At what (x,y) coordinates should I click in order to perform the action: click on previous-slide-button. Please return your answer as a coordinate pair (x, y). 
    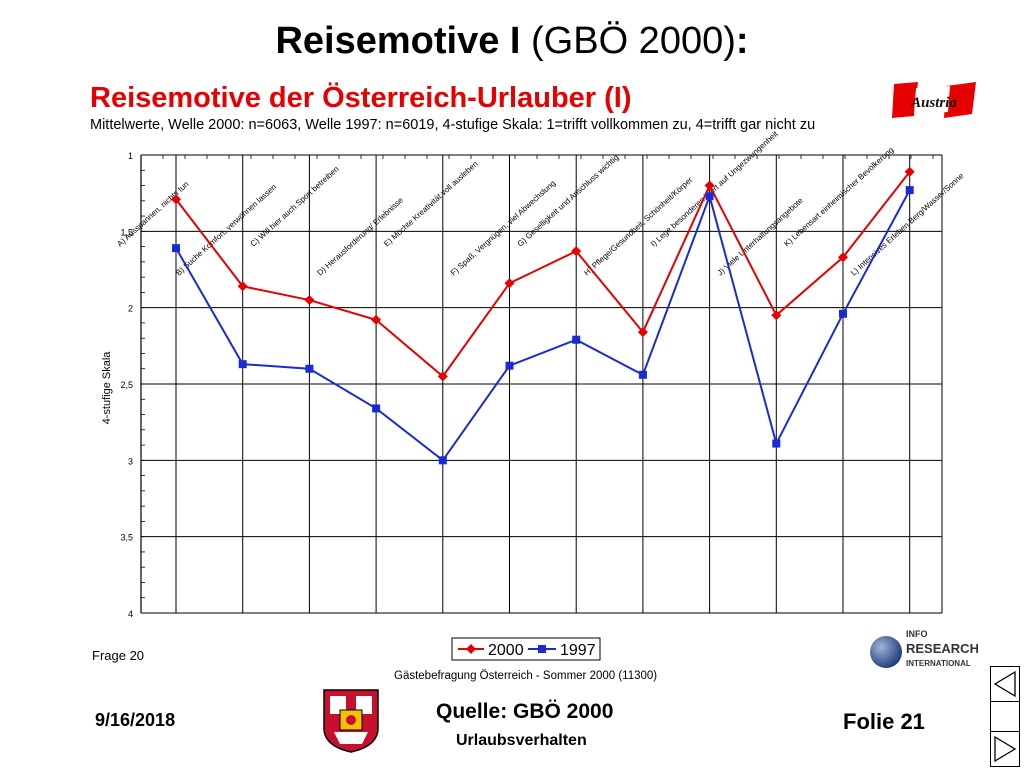
    Looking at the image, I should click on (1005, 684).